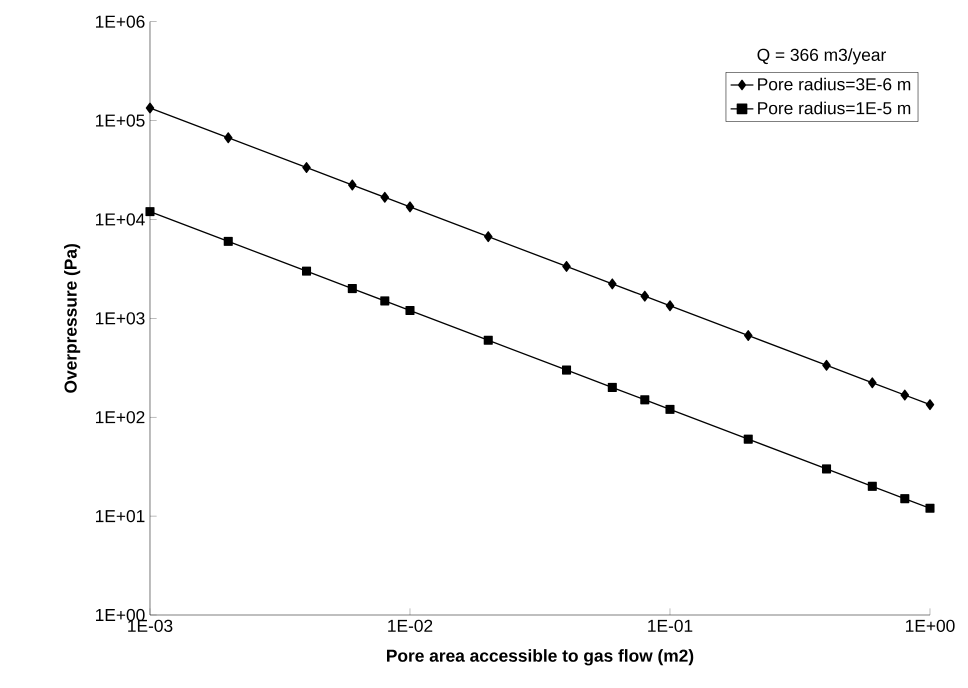 Image resolution: width=968 pixels, height=688 pixels. I want to click on y-tick-label: 1E+04, so click(120, 219).